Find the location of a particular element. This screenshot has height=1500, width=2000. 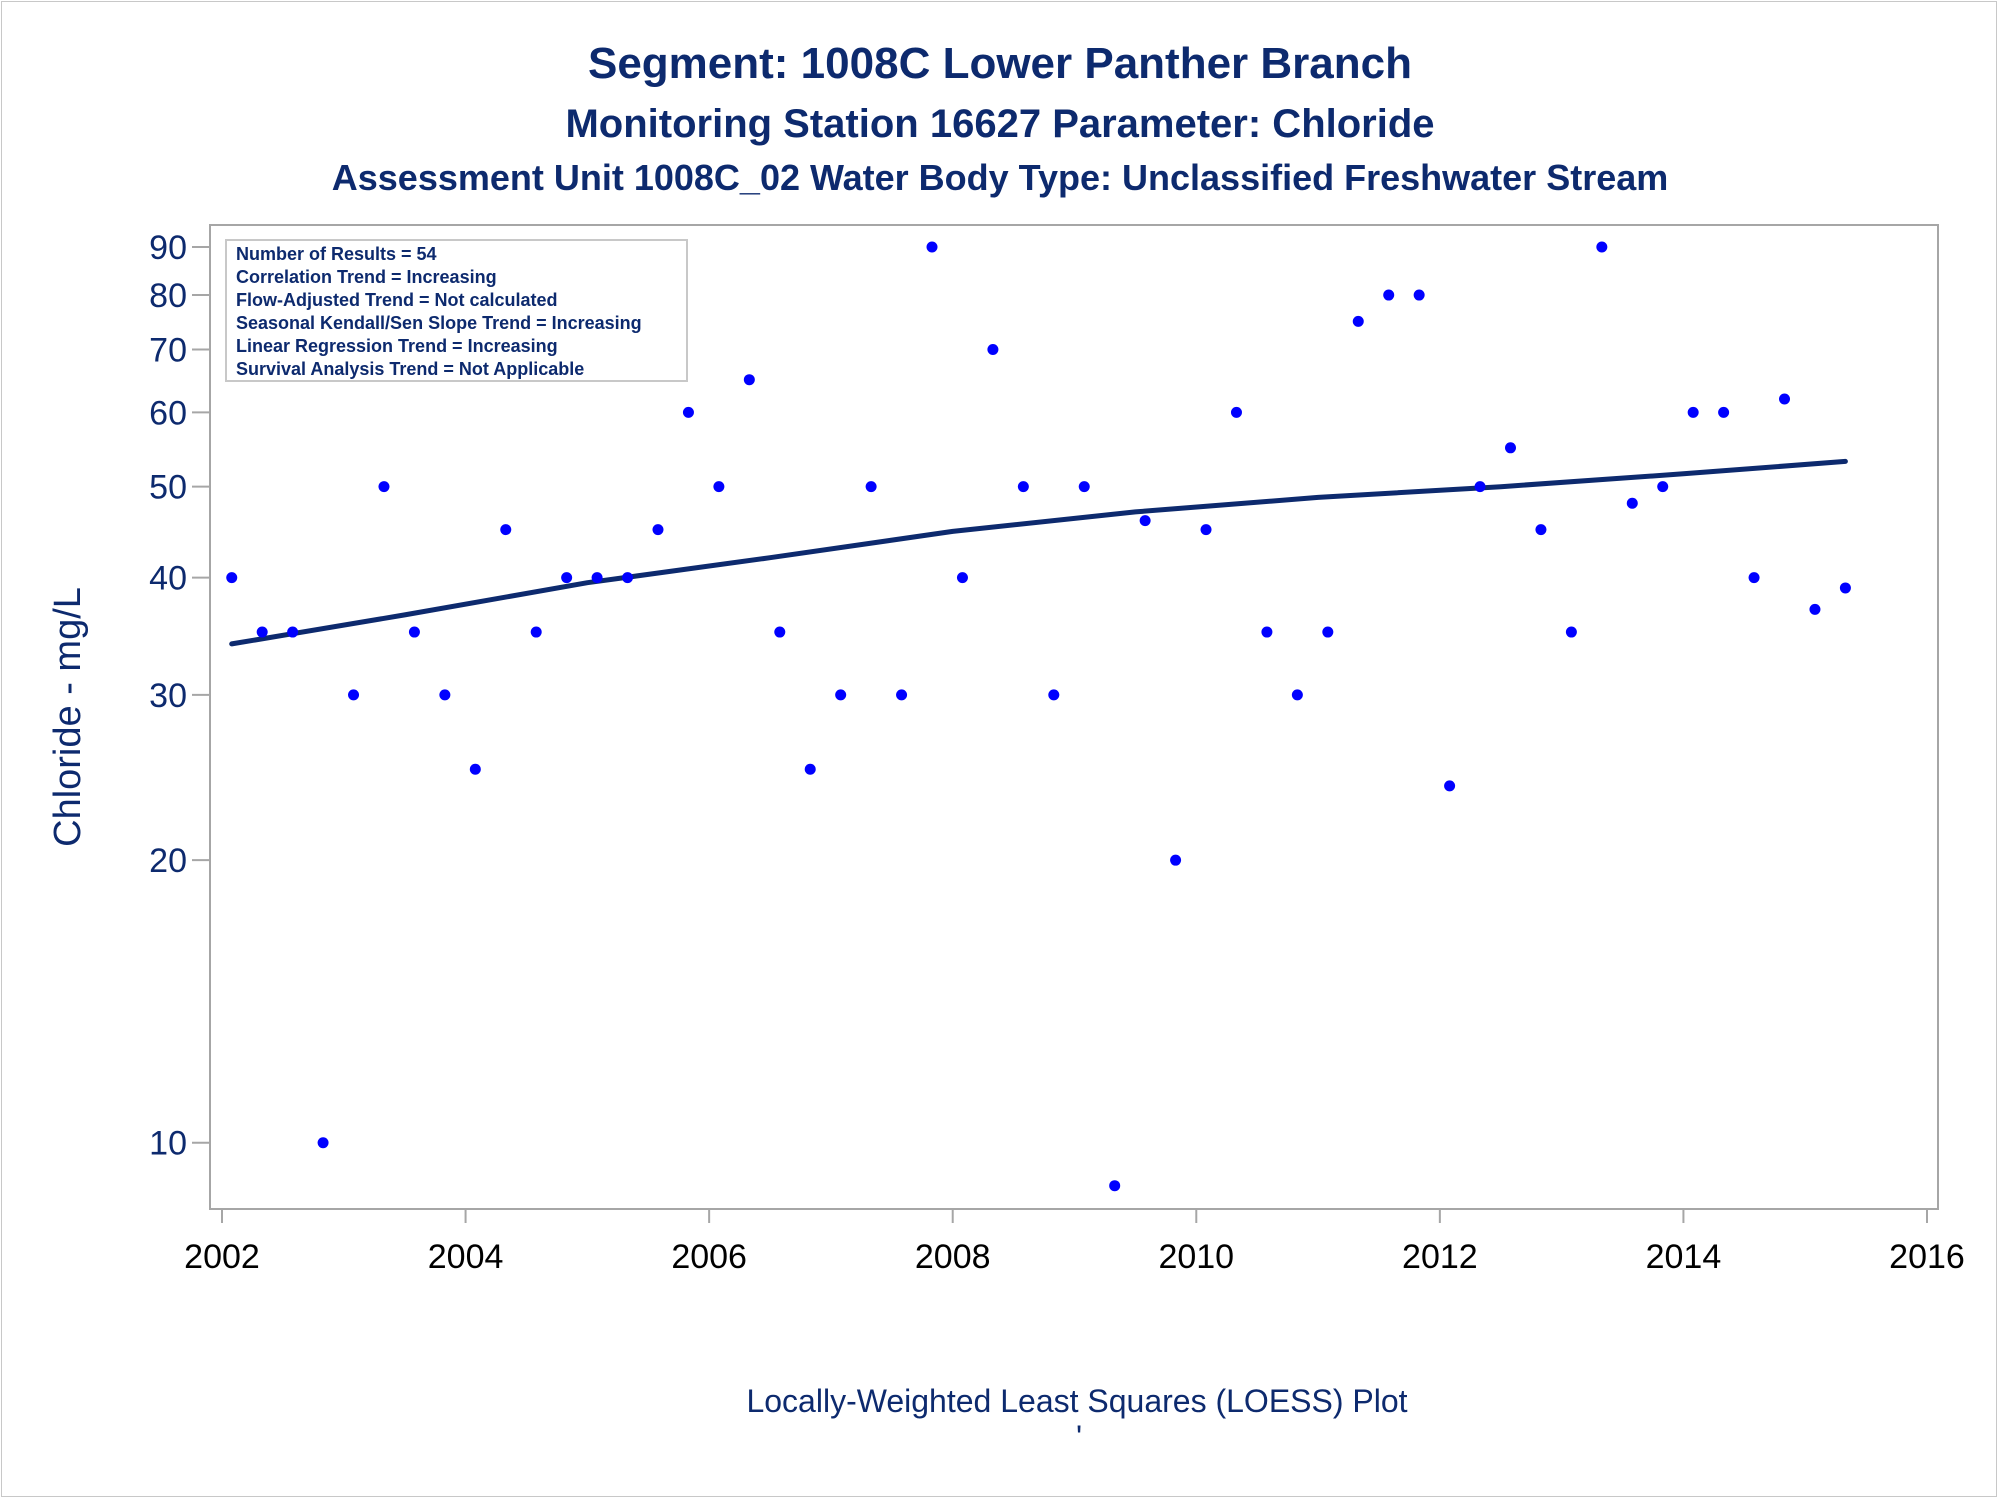

y-tick-label: 10 is located at coordinates (168, 1144).